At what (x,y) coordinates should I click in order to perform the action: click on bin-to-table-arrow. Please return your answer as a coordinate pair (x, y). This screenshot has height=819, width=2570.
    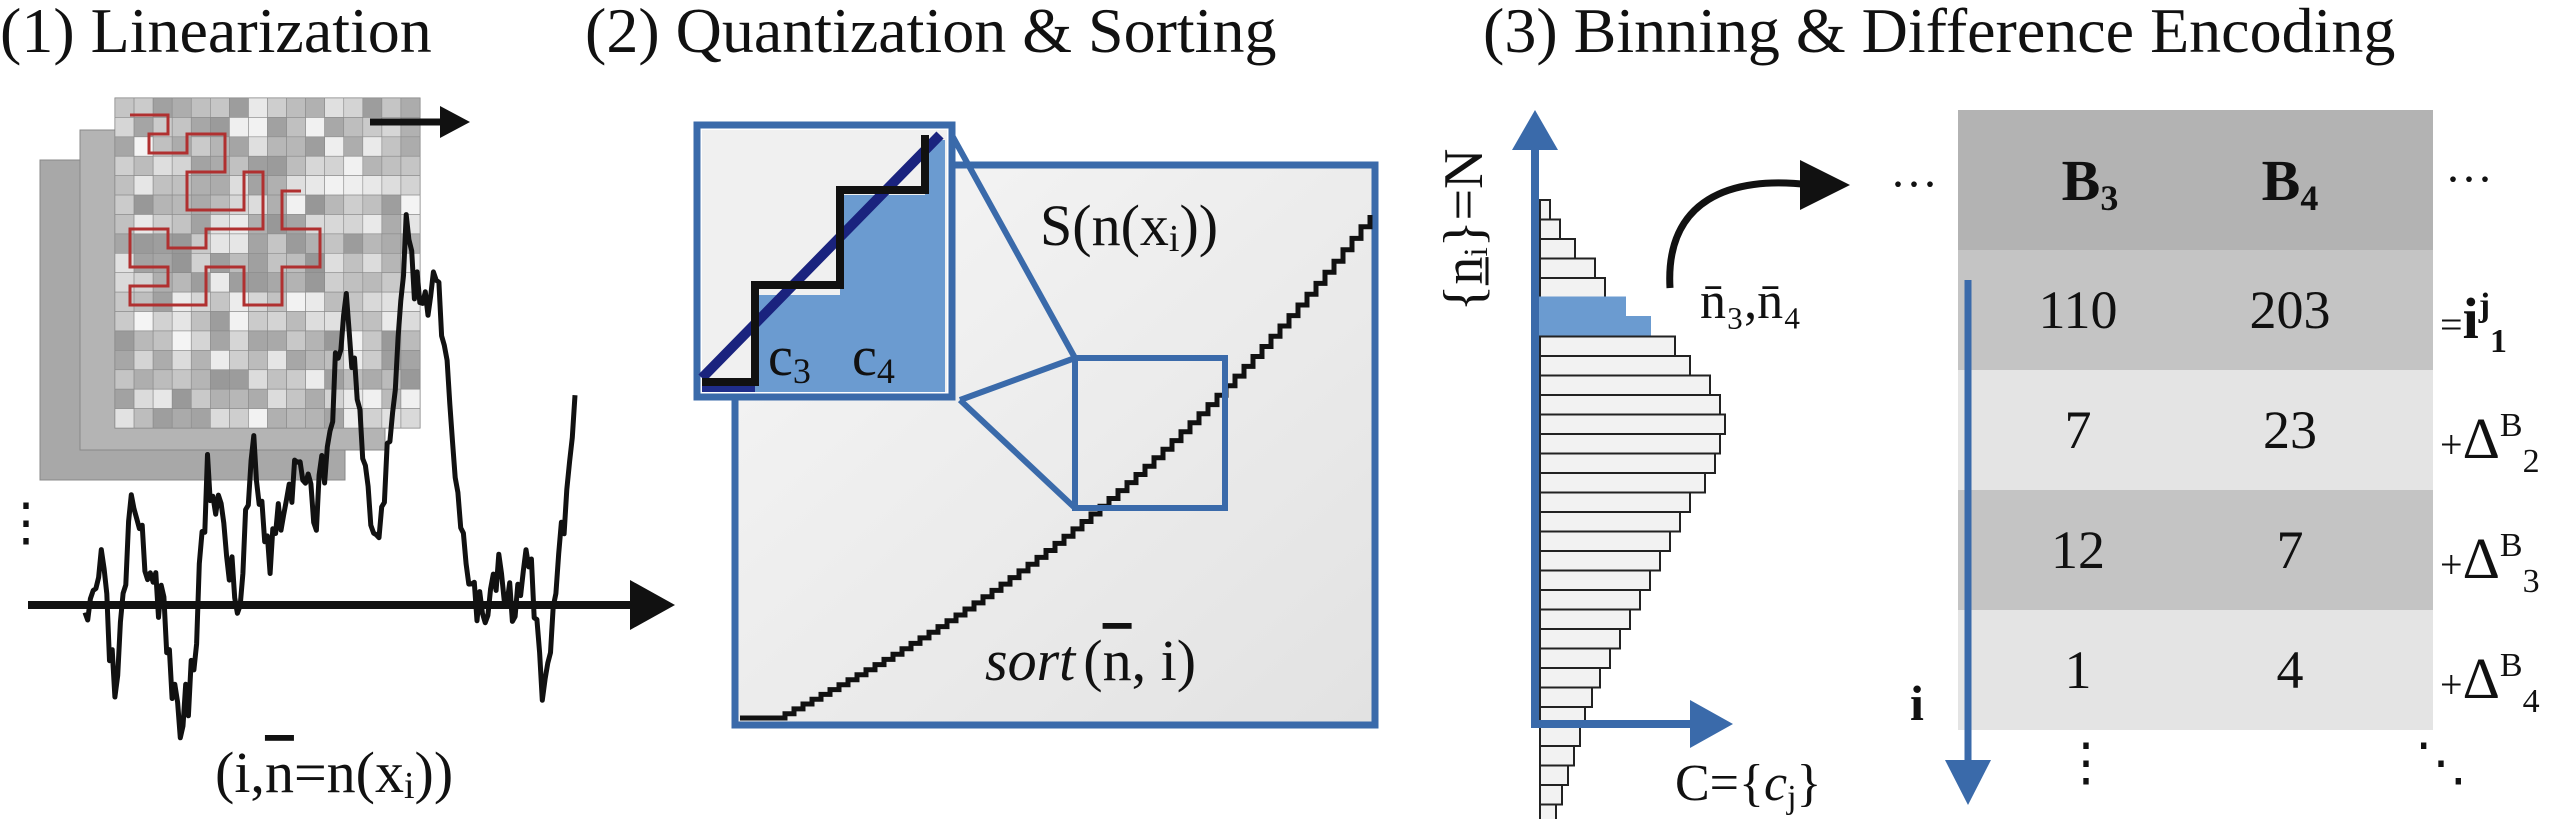
    Looking at the image, I should click on (1738, 234).